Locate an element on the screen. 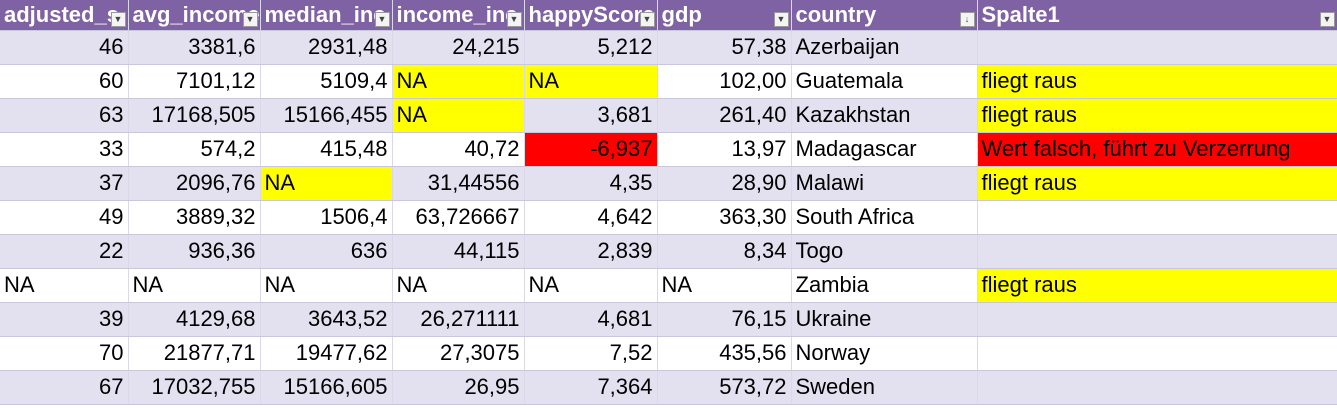 The image size is (1337, 408). table-cell: 44,115 is located at coordinates (458, 251).